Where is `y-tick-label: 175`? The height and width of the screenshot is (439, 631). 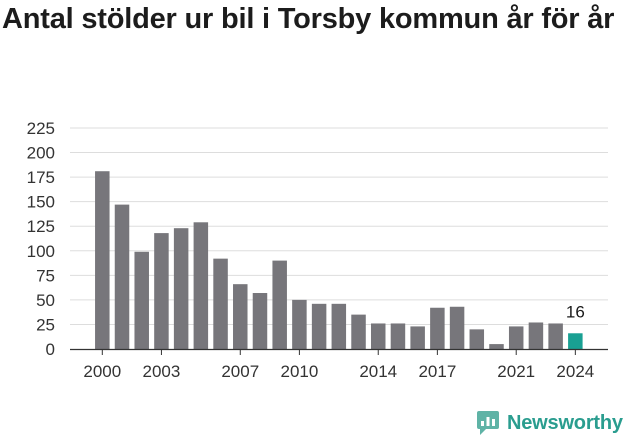 y-tick-label: 175 is located at coordinates (41, 177).